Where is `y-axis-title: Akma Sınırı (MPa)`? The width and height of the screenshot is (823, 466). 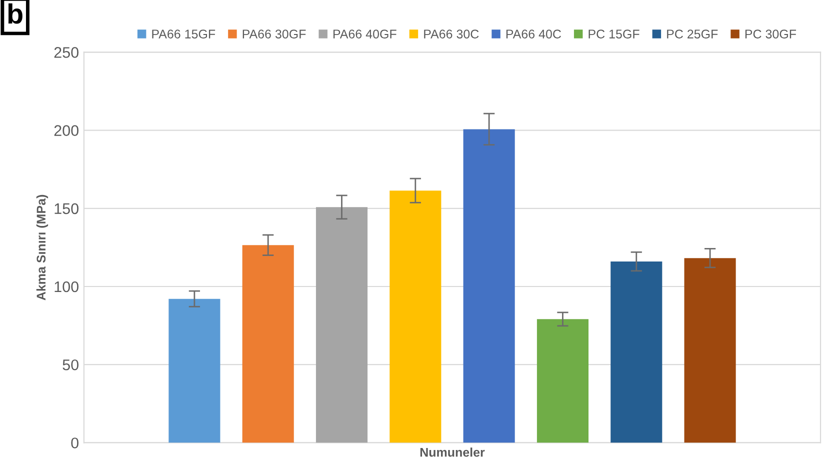 y-axis-title: Akma Sınırı (MPa) is located at coordinates (42, 247).